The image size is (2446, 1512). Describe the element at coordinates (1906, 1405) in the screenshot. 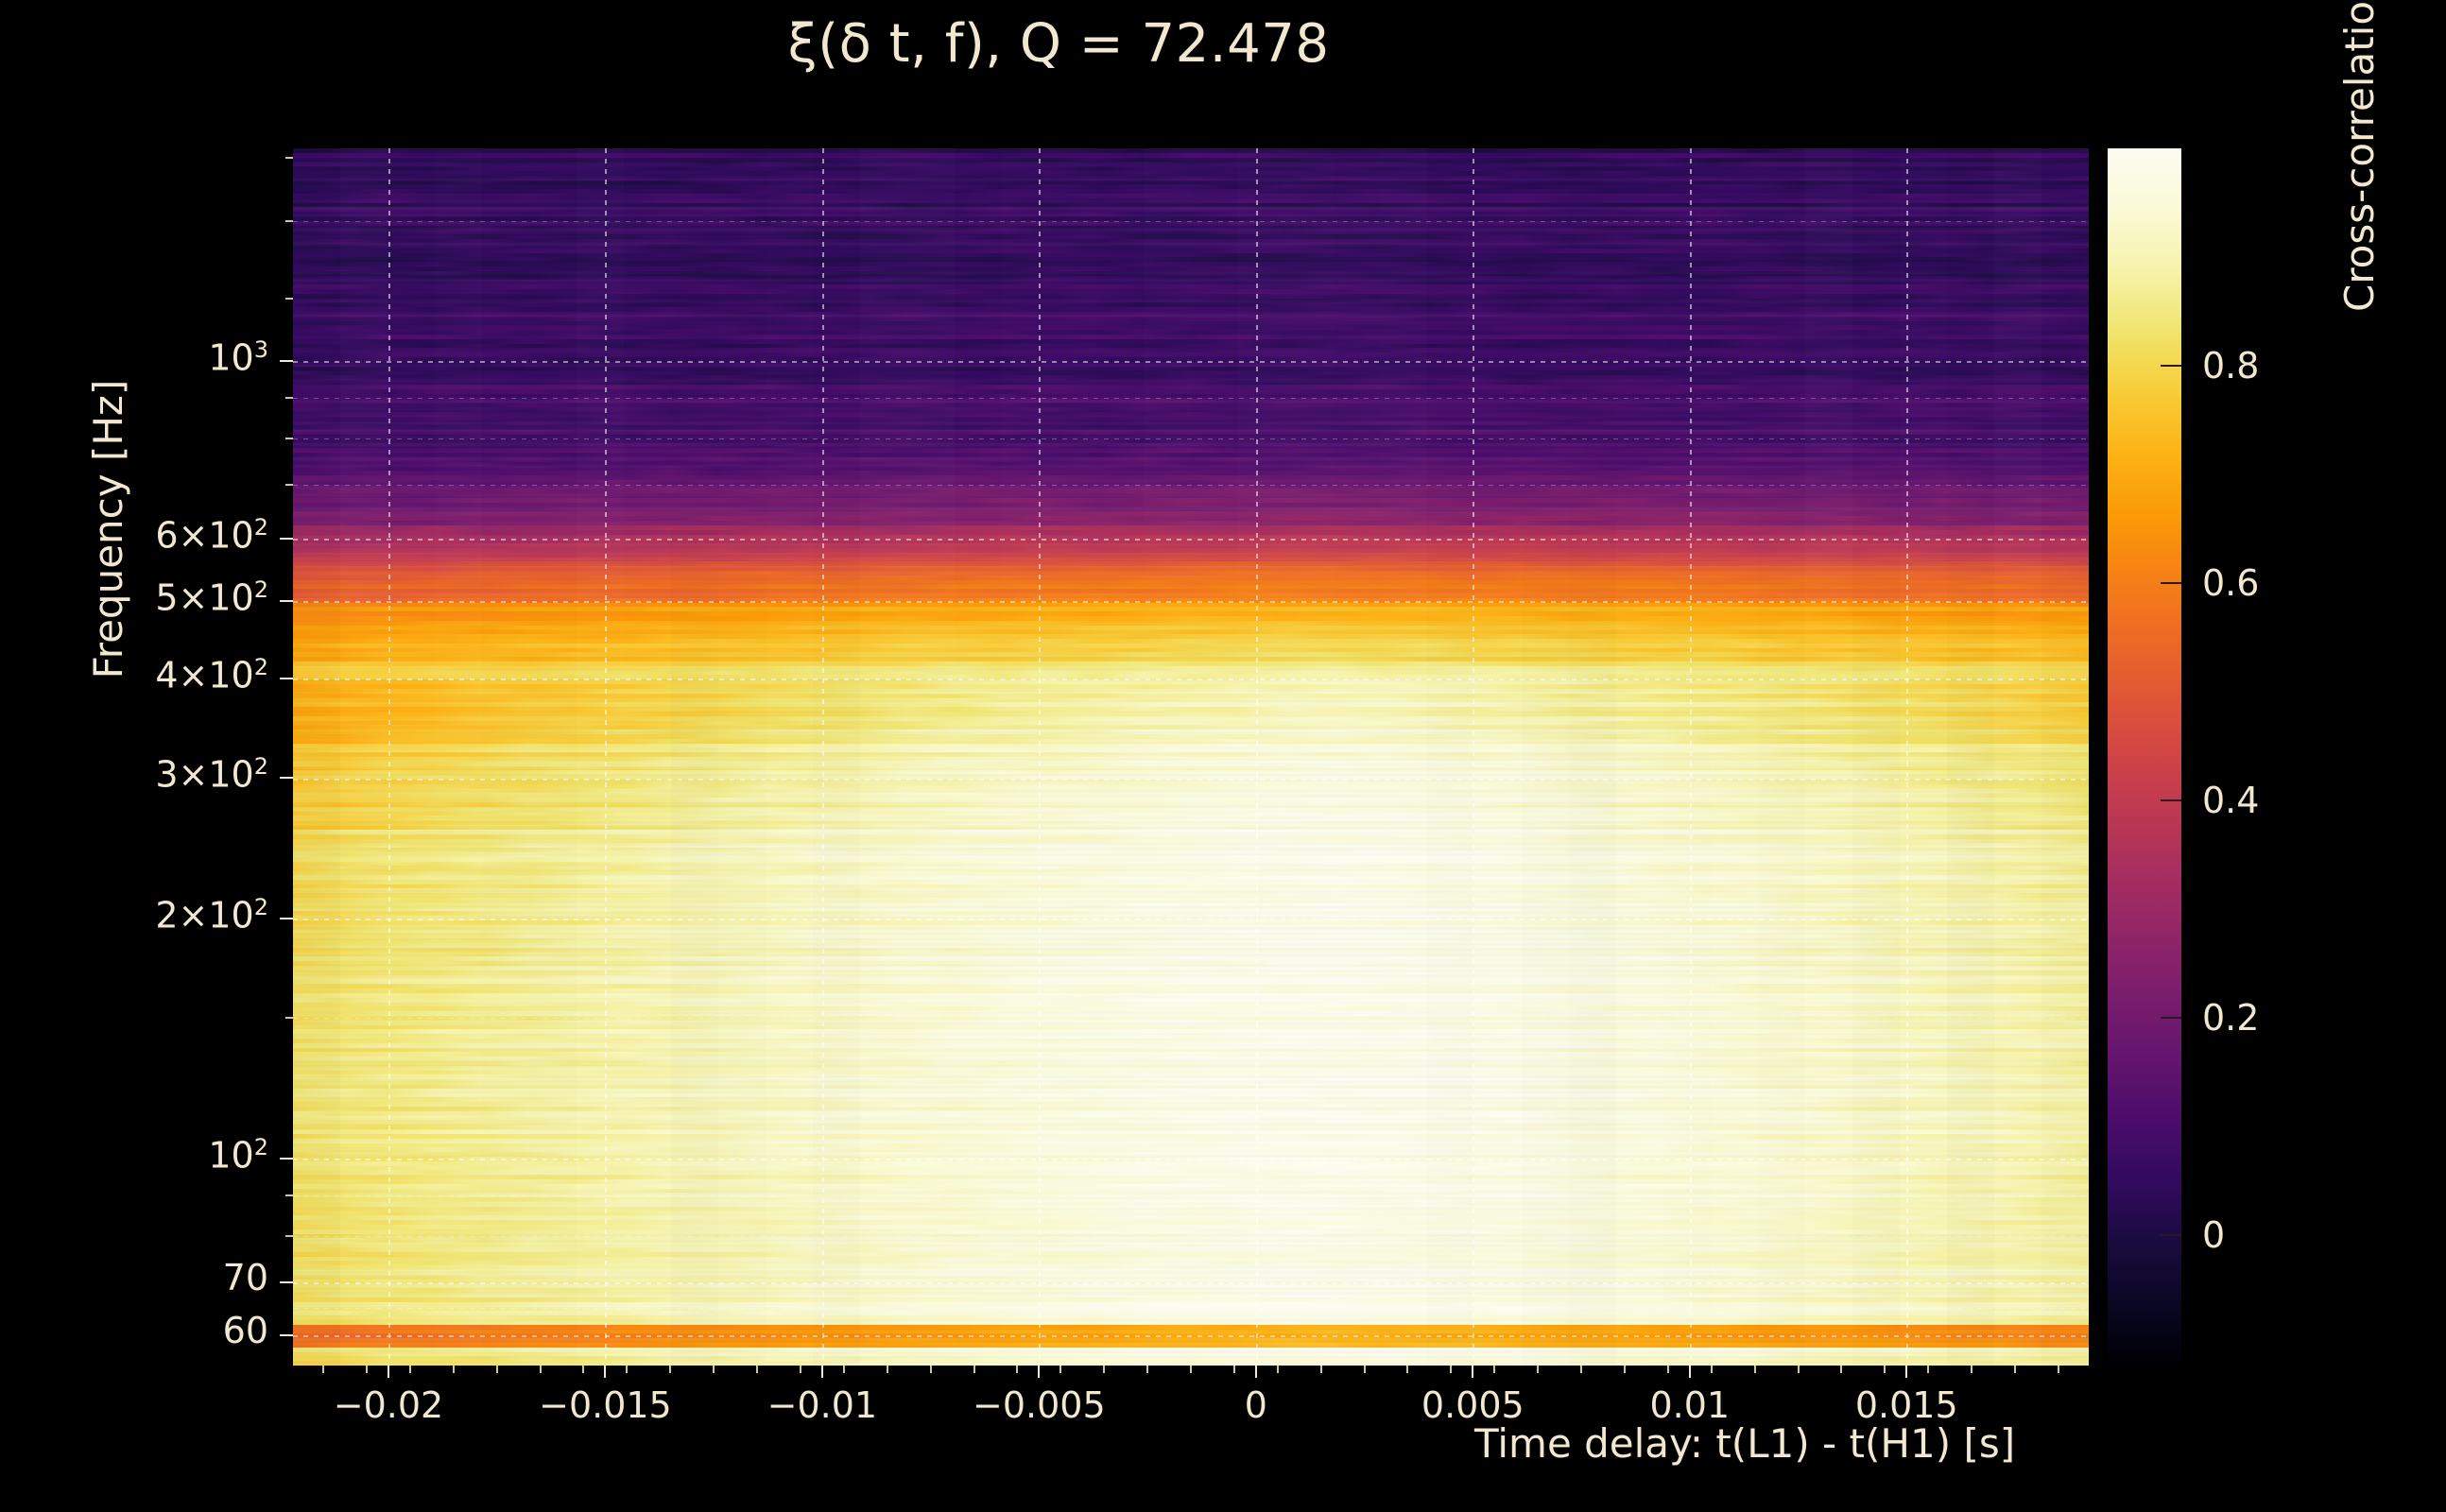

I see `x-tick-label: 0.015` at that location.